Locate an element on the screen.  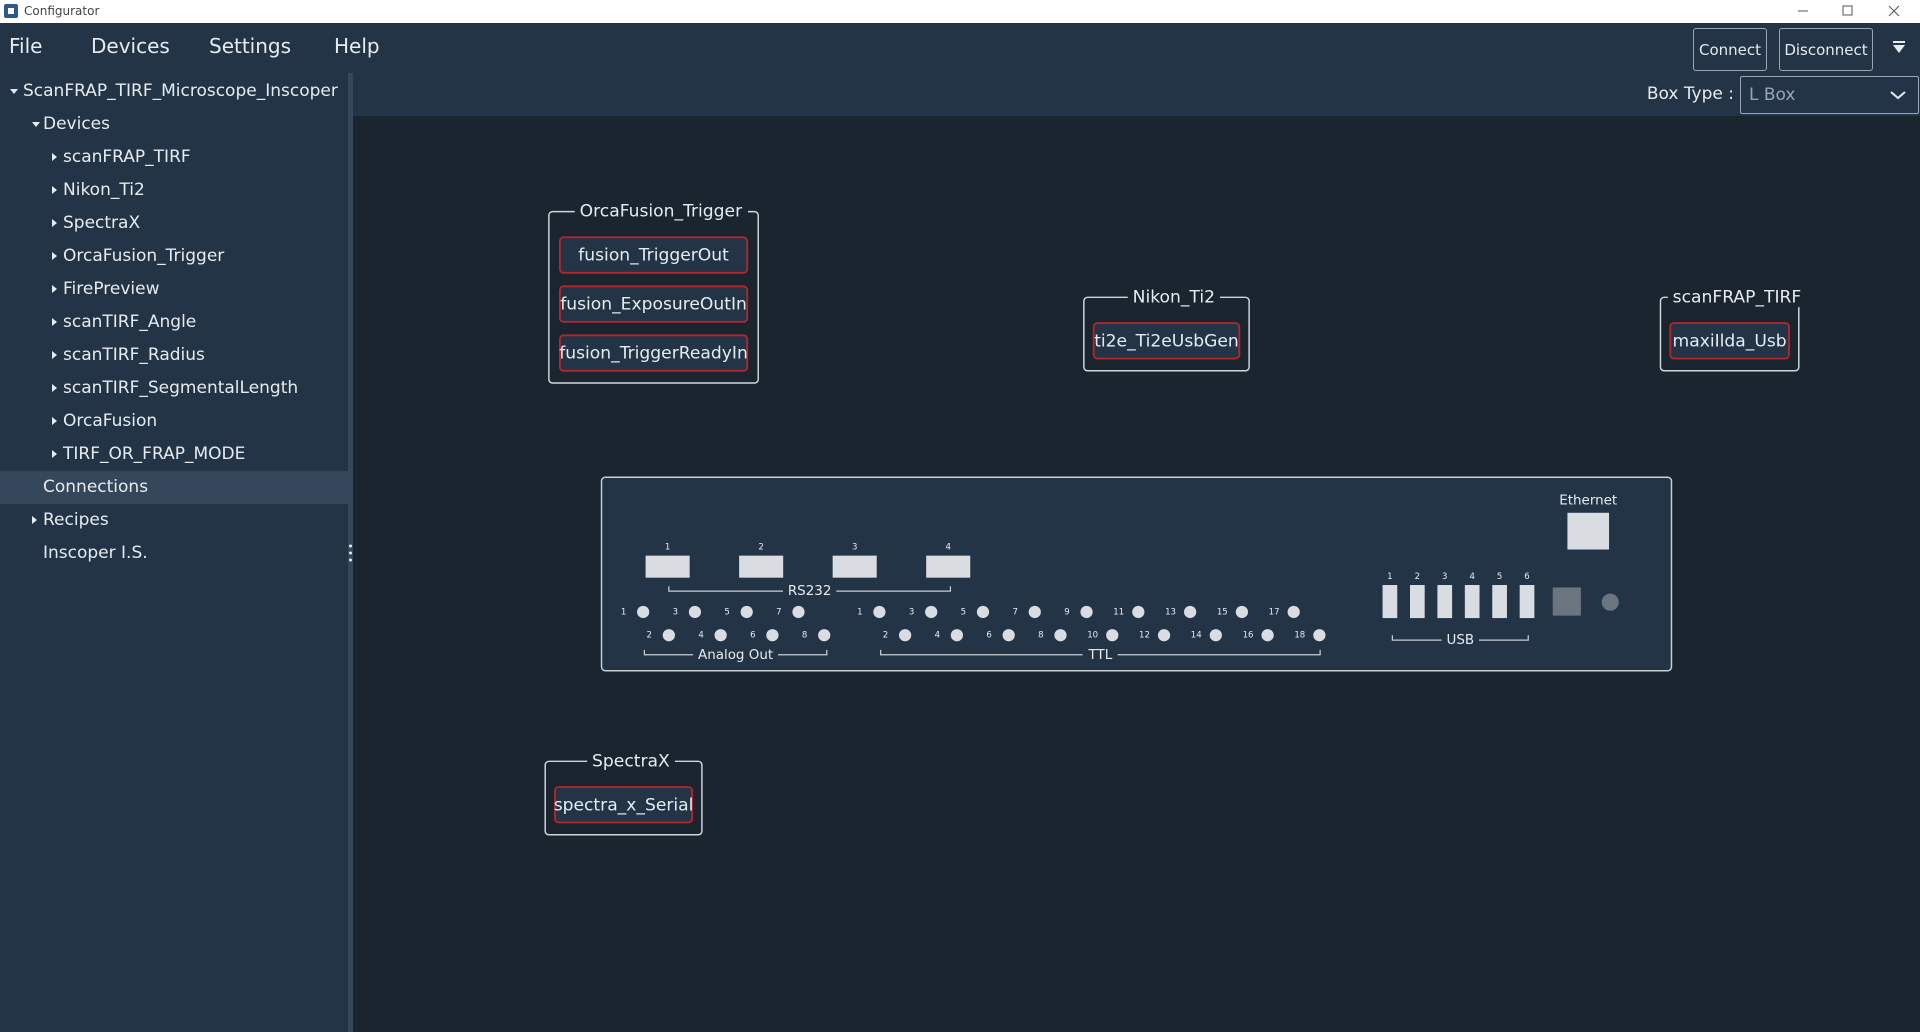
tree-item: TIRF_OR_FRAP_MODE is located at coordinates (174, 454).